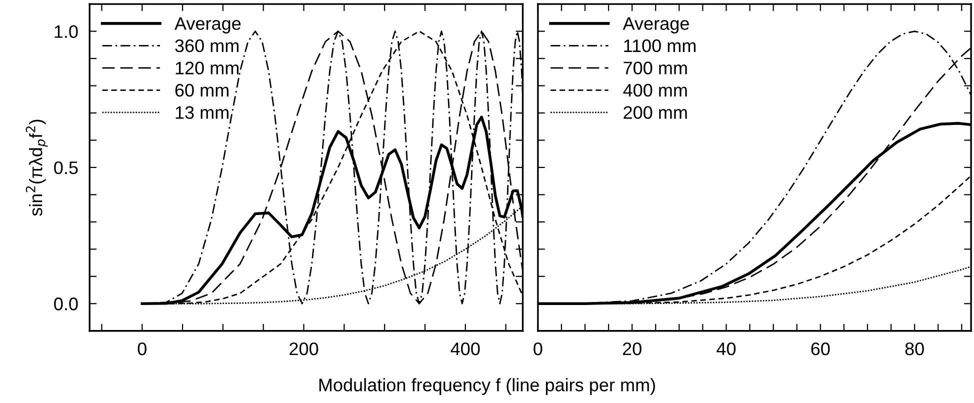  What do you see at coordinates (820, 349) in the screenshot?
I see `x-tick-label: 60` at bounding box center [820, 349].